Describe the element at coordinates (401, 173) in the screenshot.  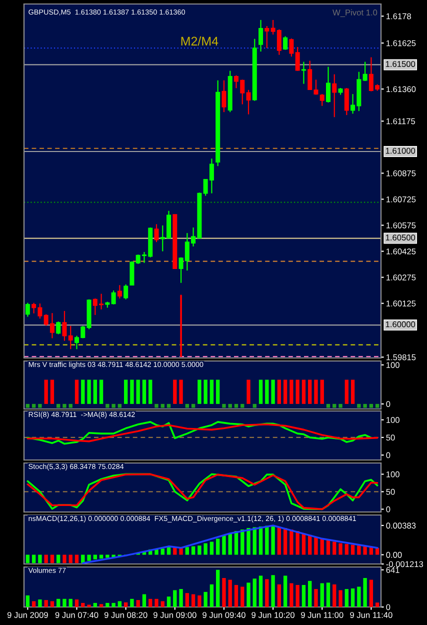
I see `y-tick-label: 1.60875` at that location.